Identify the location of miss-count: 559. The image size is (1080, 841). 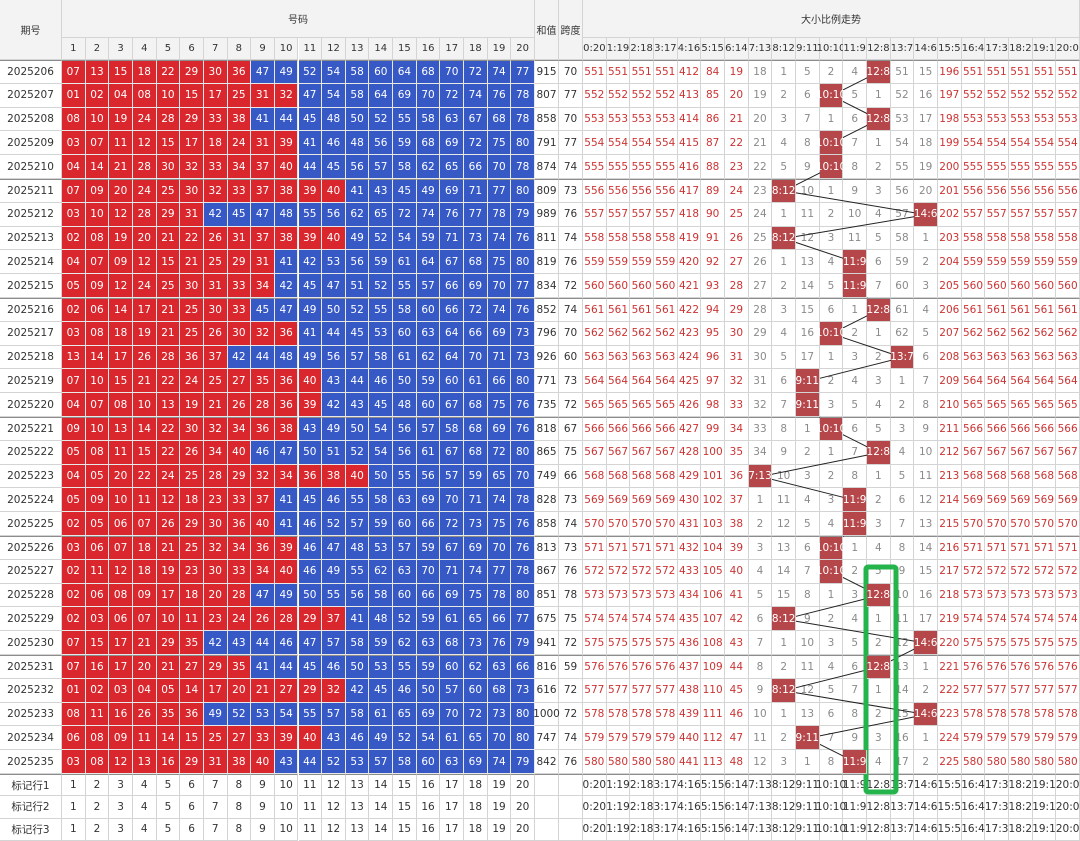
(973, 262).